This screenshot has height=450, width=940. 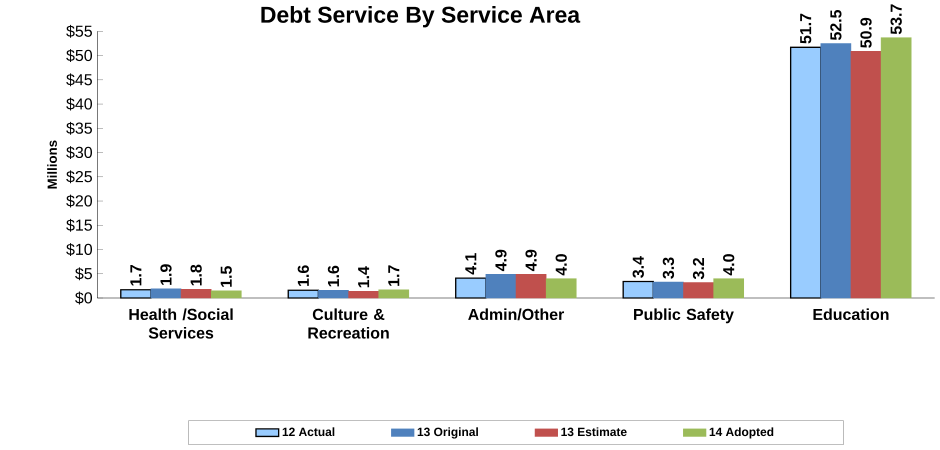 I want to click on y-tick-label: $25, so click(x=79, y=177).